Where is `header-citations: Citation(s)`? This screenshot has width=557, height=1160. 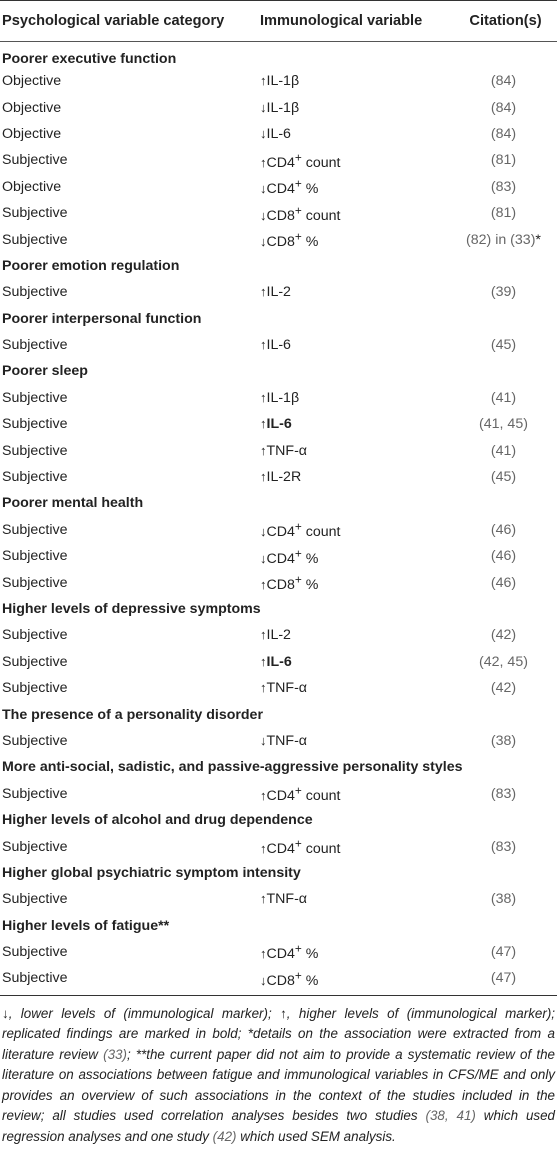 header-citations: Citation(s) is located at coordinates (502, 21).